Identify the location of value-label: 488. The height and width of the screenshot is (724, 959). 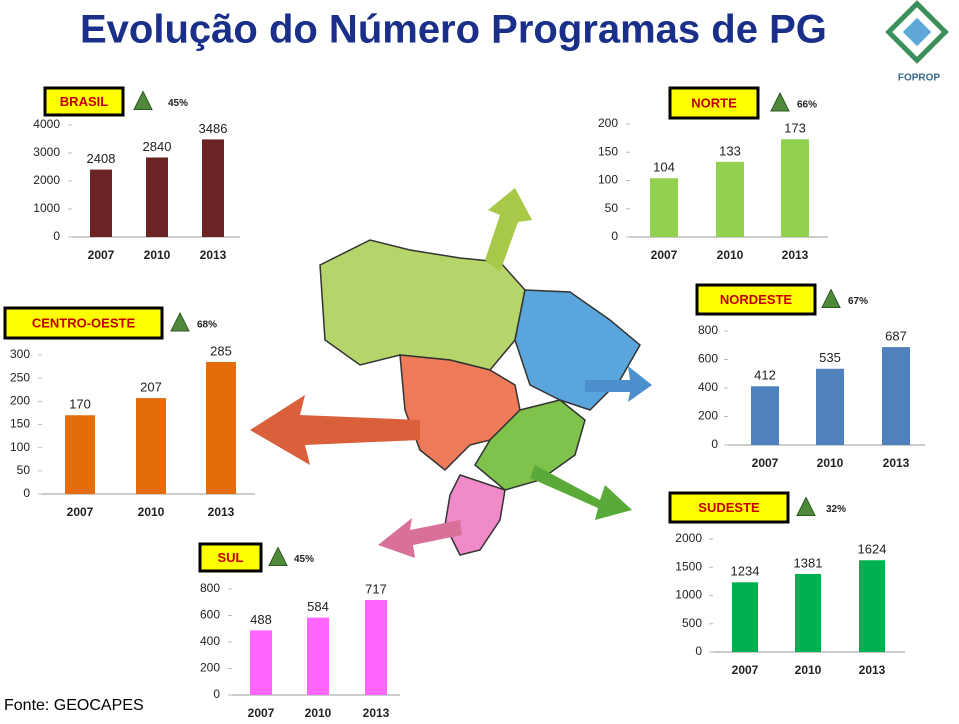
(261, 619).